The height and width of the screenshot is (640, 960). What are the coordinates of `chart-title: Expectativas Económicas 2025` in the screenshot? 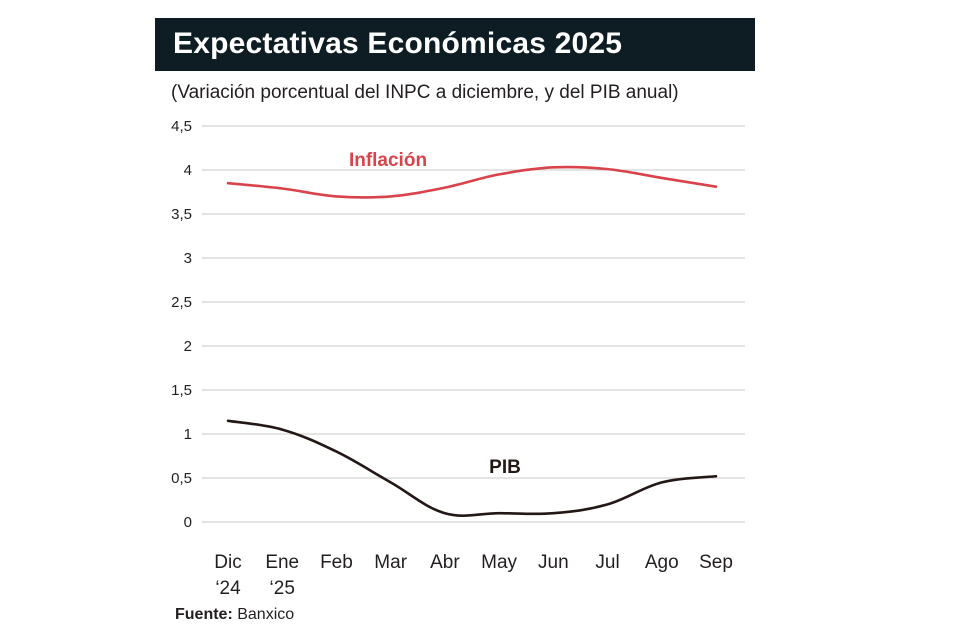 It's located at (398, 43).